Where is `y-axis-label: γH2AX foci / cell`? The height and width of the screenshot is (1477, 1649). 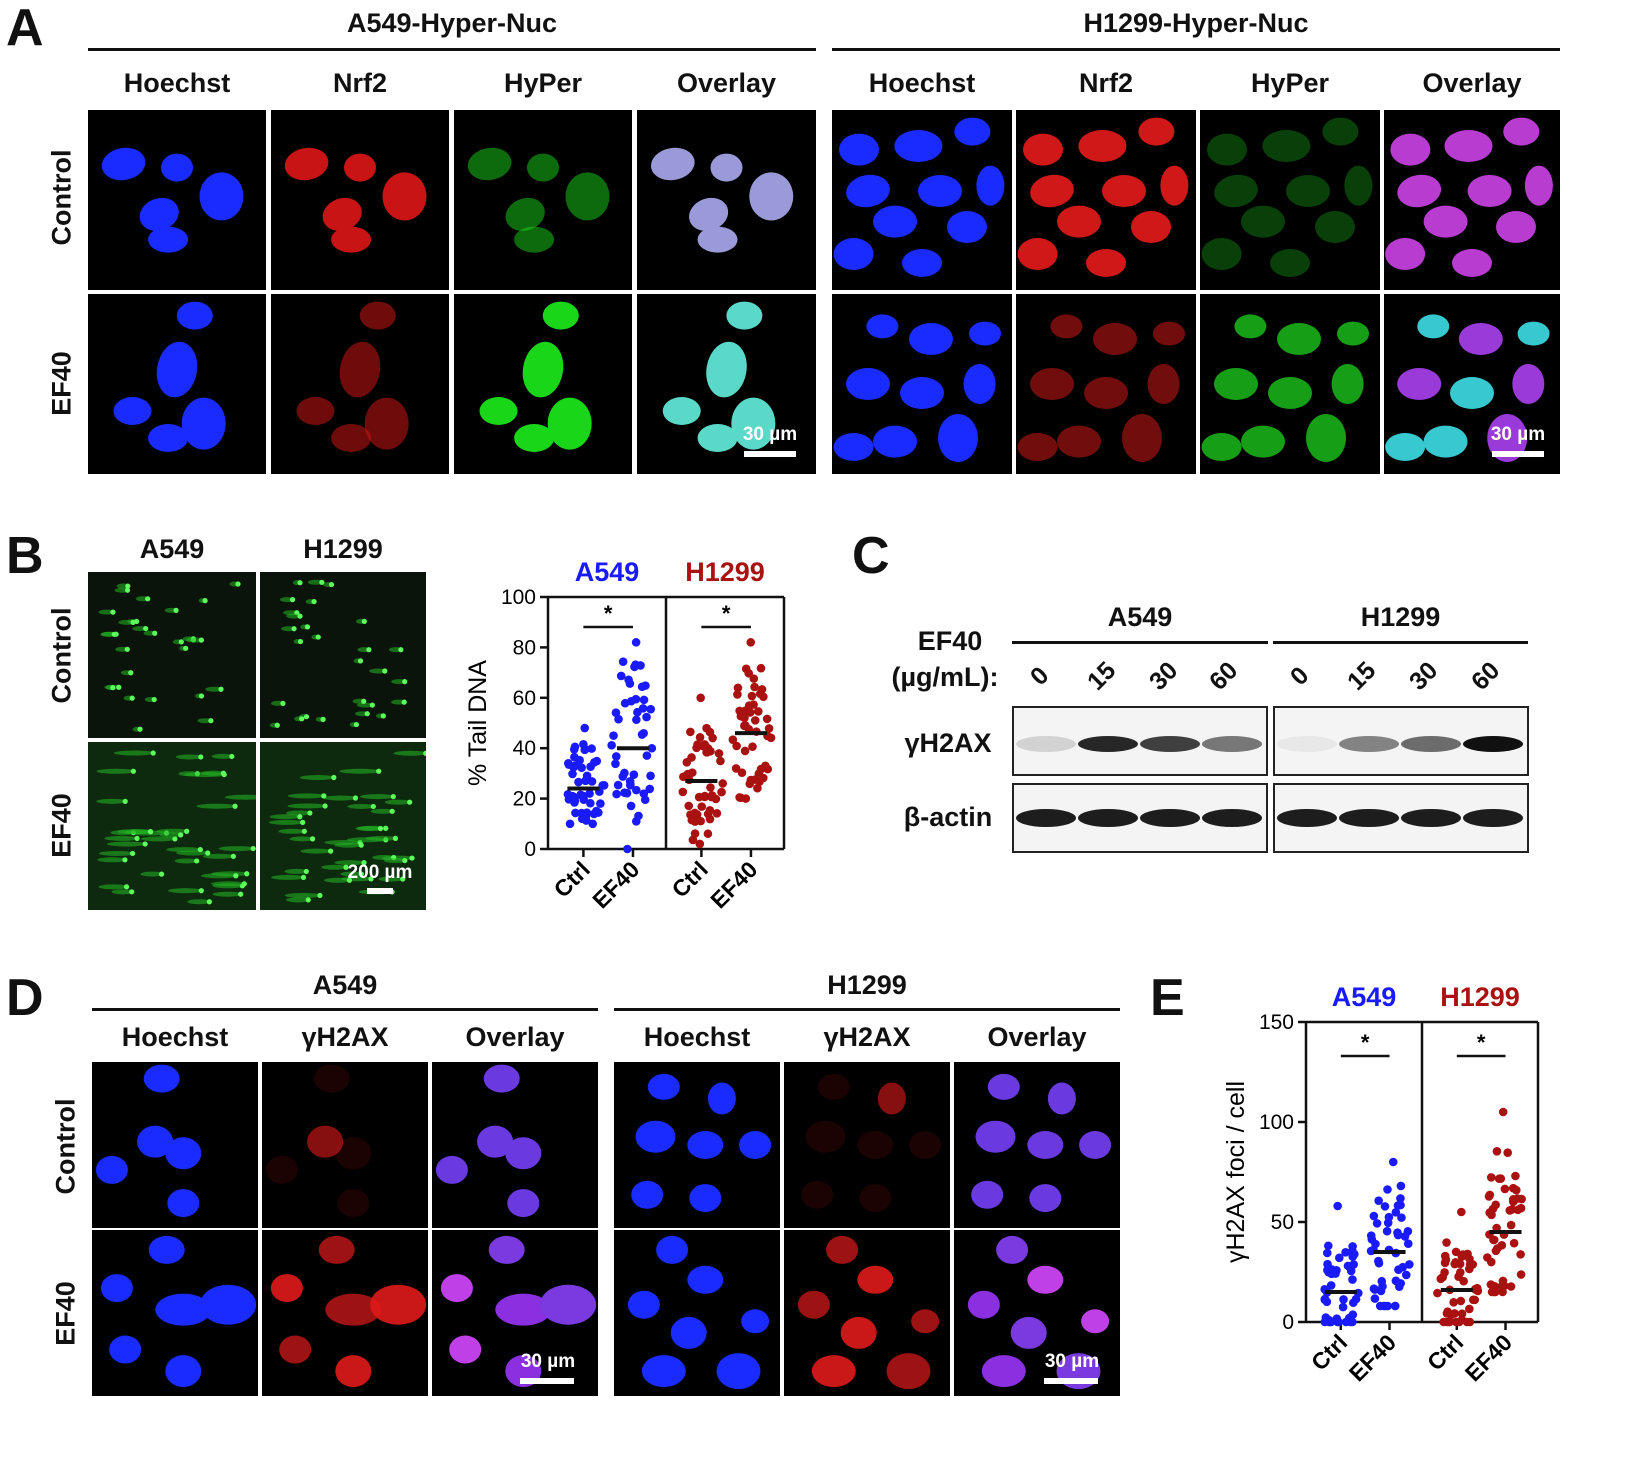
y-axis-label: γH2AX foci / cell is located at coordinates (1236, 1172).